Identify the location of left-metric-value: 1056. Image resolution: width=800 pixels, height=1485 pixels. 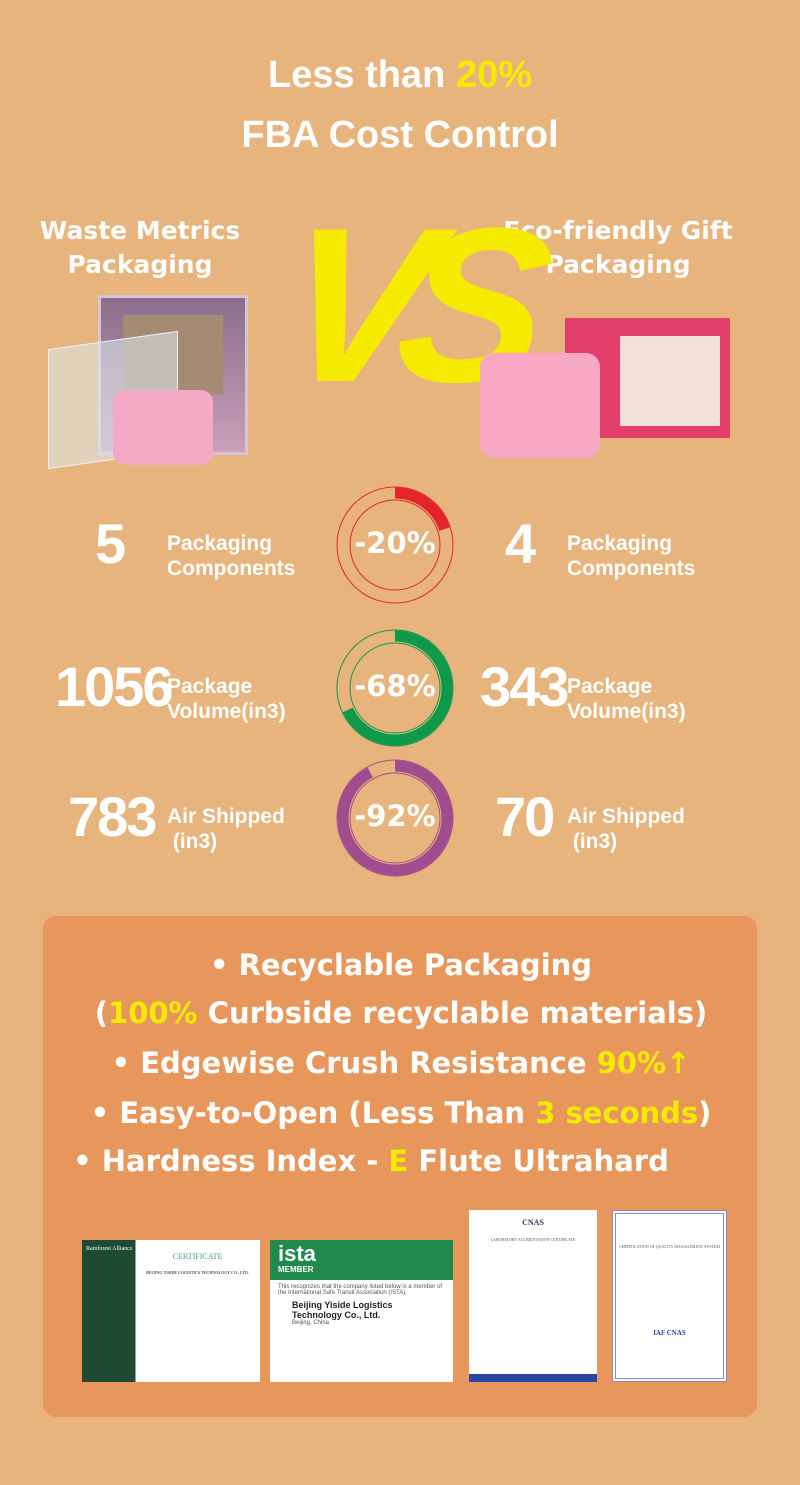
(114, 686).